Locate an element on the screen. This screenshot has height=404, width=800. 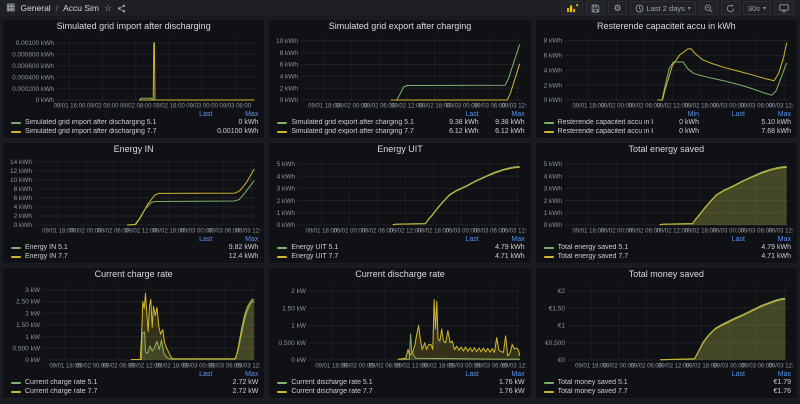
star-icon: ☆ is located at coordinates (108, 7).